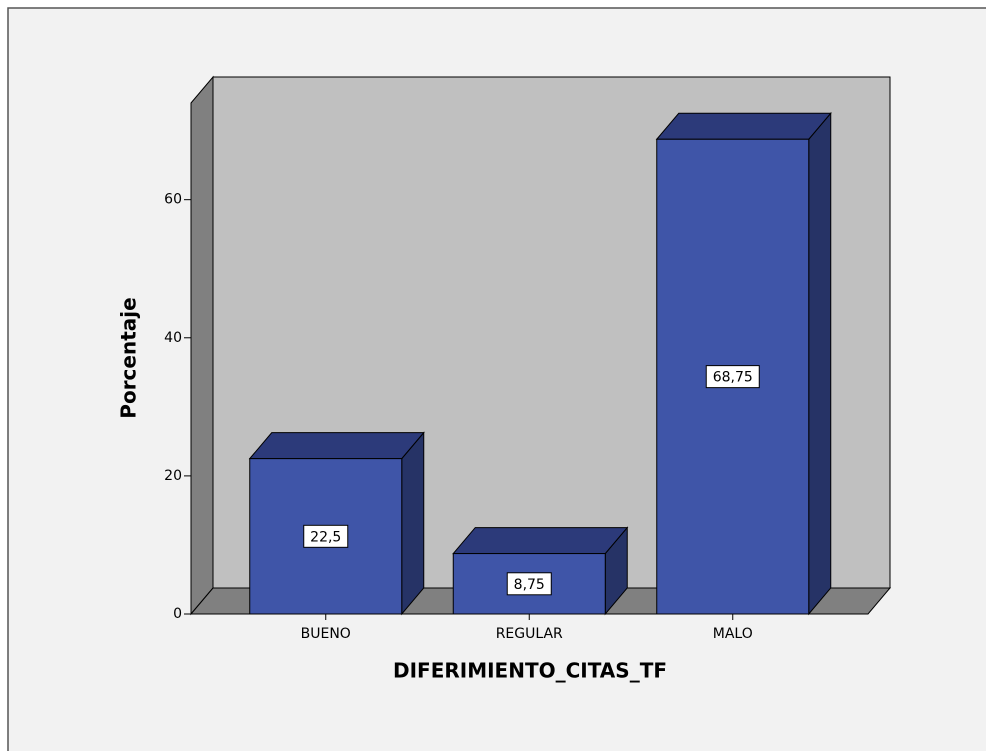 The height and width of the screenshot is (751, 986). Describe the element at coordinates (177, 614) in the screenshot. I see `y-tick-label: 0` at that location.